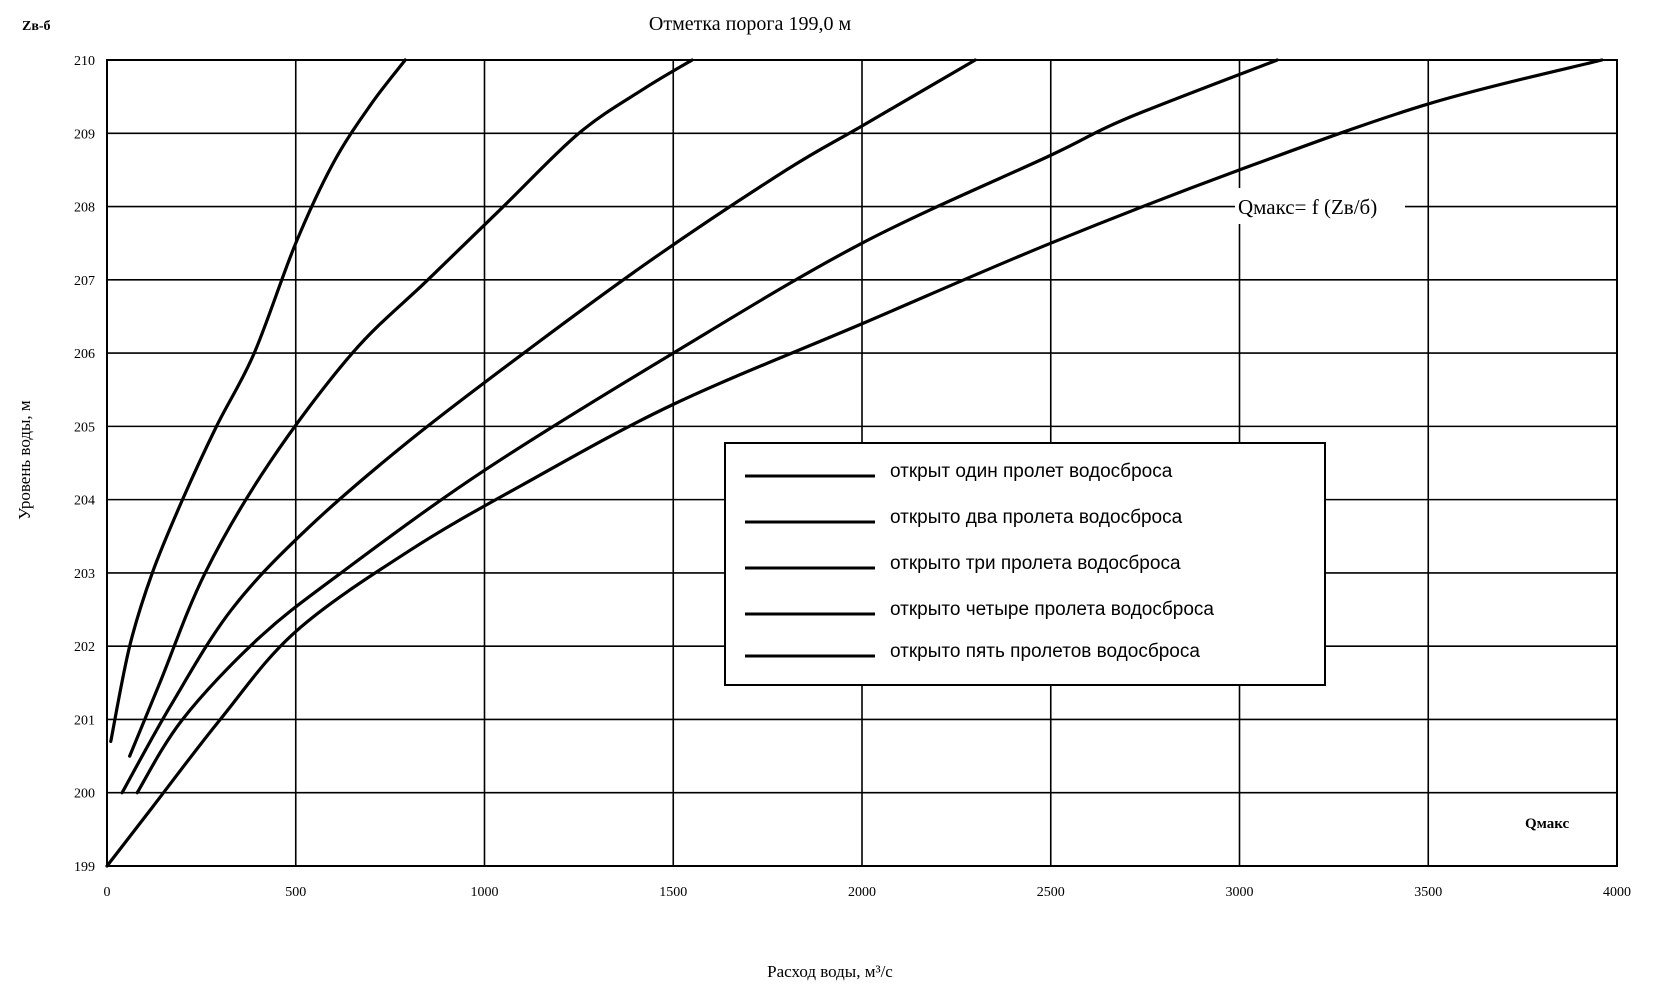 The height and width of the screenshot is (991, 1654). Describe the element at coordinates (1036, 517) in the screenshot. I see `legend-entry: открыто два пролета водосброса` at that location.